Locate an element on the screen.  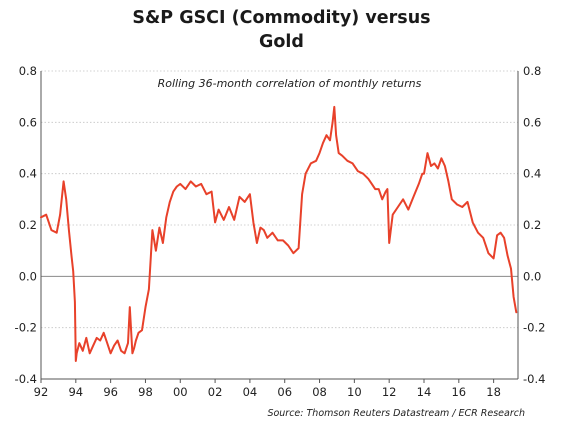
y-tick-label-left: 0.4 is located at coordinates (28, 174).